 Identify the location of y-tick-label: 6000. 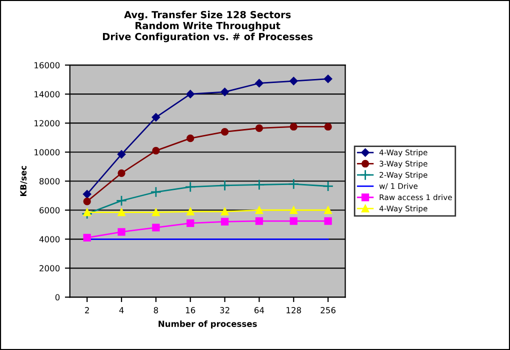
(50, 210).